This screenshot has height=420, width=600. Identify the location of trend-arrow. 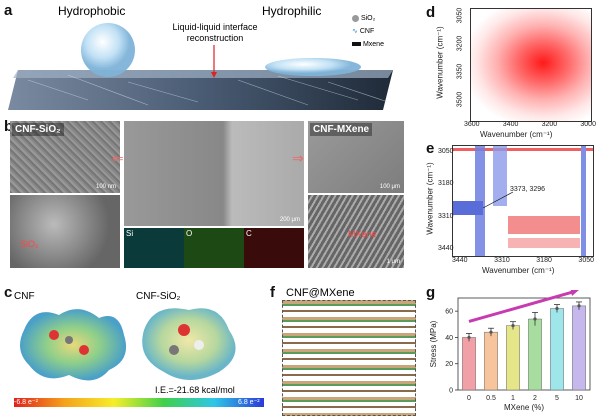
(521, 306).